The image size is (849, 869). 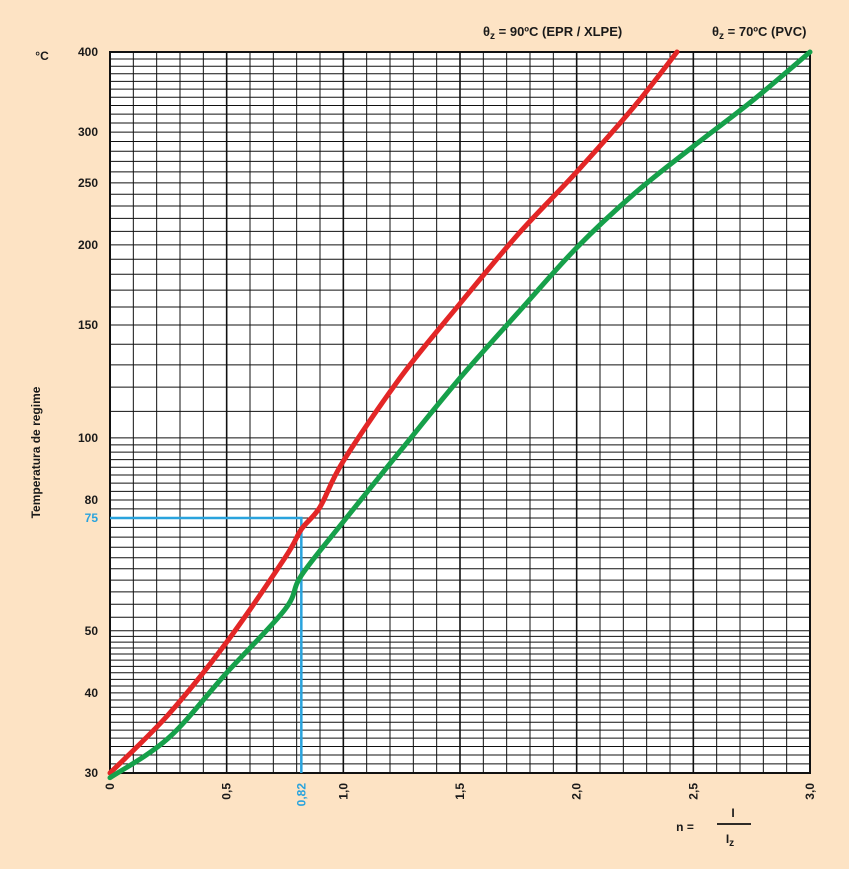 What do you see at coordinates (92, 631) in the screenshot?
I see `y-tick-label: 50` at bounding box center [92, 631].